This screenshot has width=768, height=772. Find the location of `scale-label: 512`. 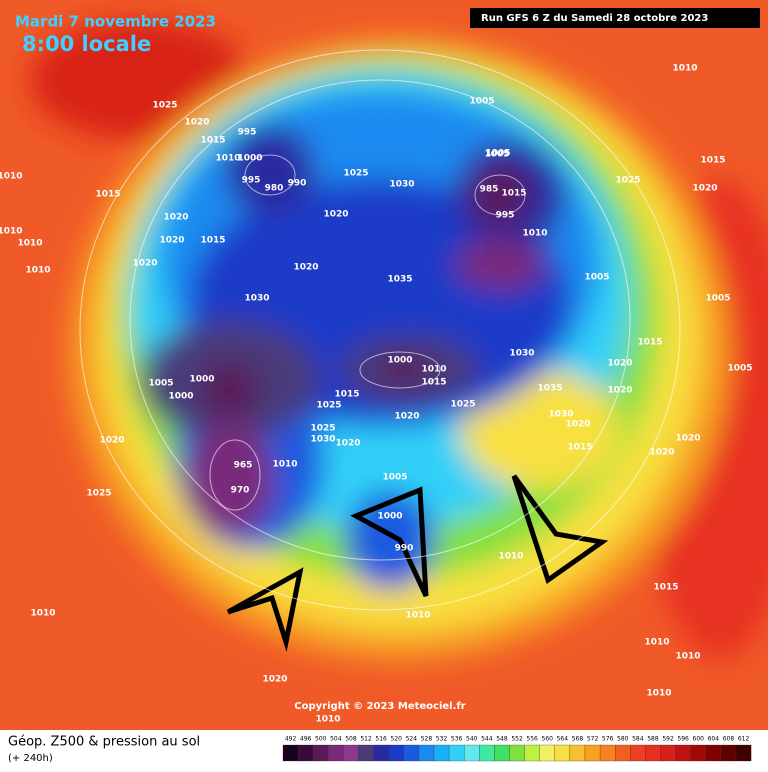

scale-label: 512 is located at coordinates (366, 739).